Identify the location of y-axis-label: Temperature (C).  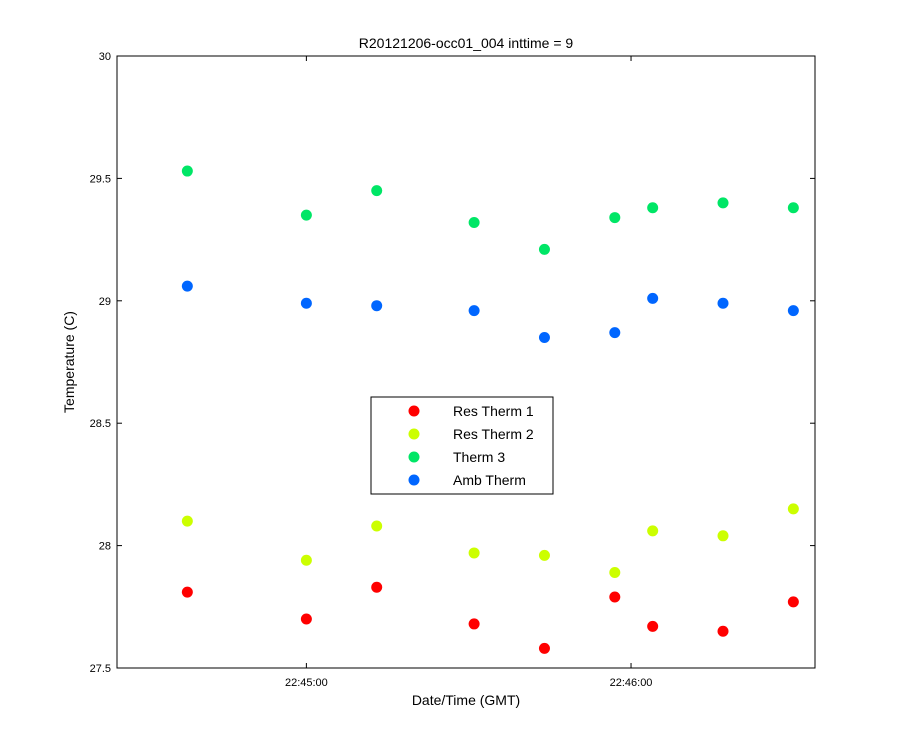
(69, 362).